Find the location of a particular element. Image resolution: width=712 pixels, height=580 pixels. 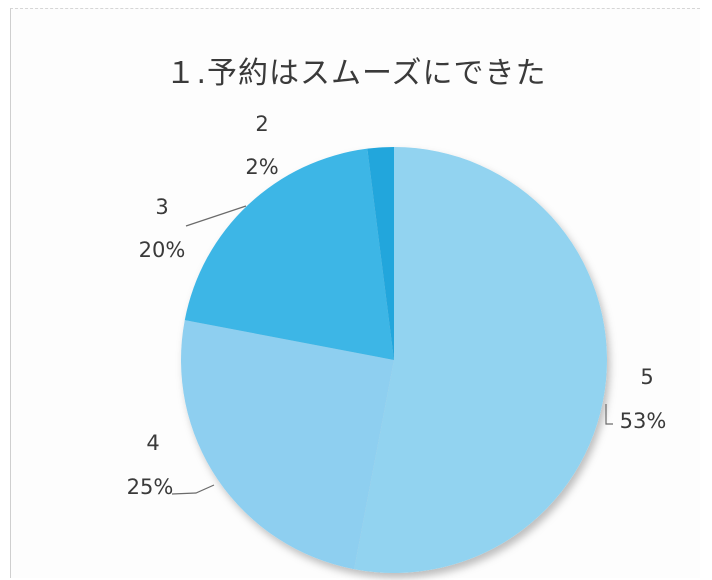

chart-title: １.予約はスムーズにできた is located at coordinates (356, 73).